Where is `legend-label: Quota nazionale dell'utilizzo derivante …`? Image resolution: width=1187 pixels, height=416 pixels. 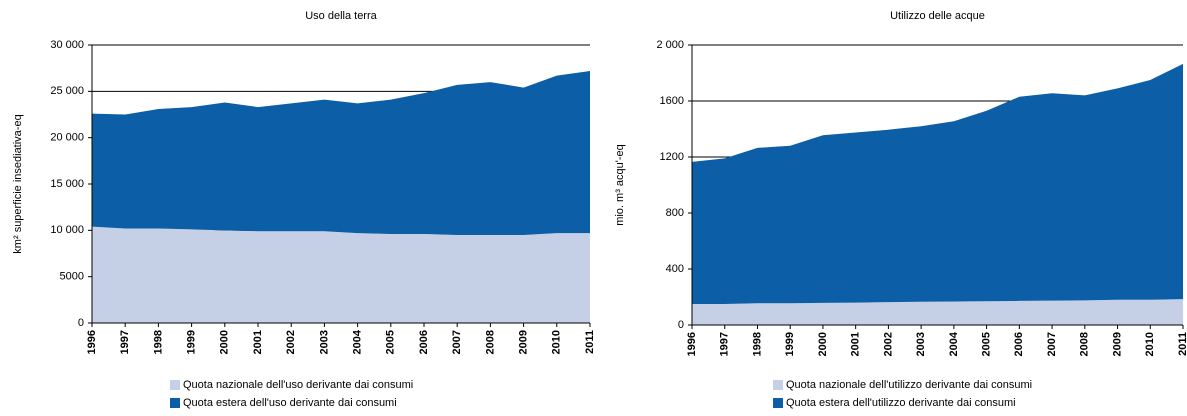 legend-label: Quota nazionale dell'utilizzo derivante … is located at coordinates (909, 385).